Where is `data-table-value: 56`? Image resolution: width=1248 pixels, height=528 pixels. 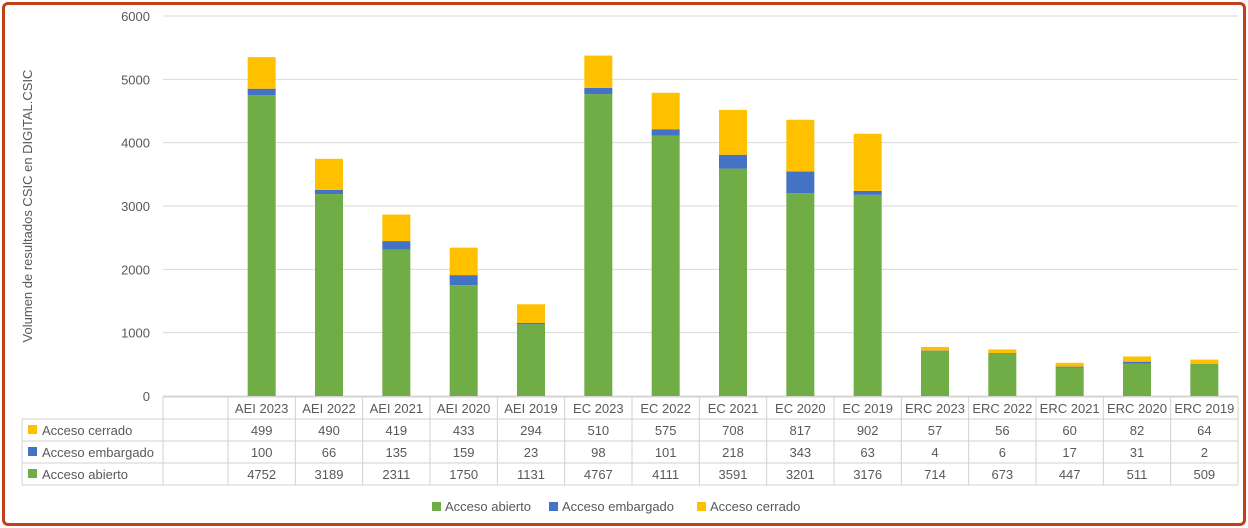 data-table-value: 56 is located at coordinates (1002, 430).